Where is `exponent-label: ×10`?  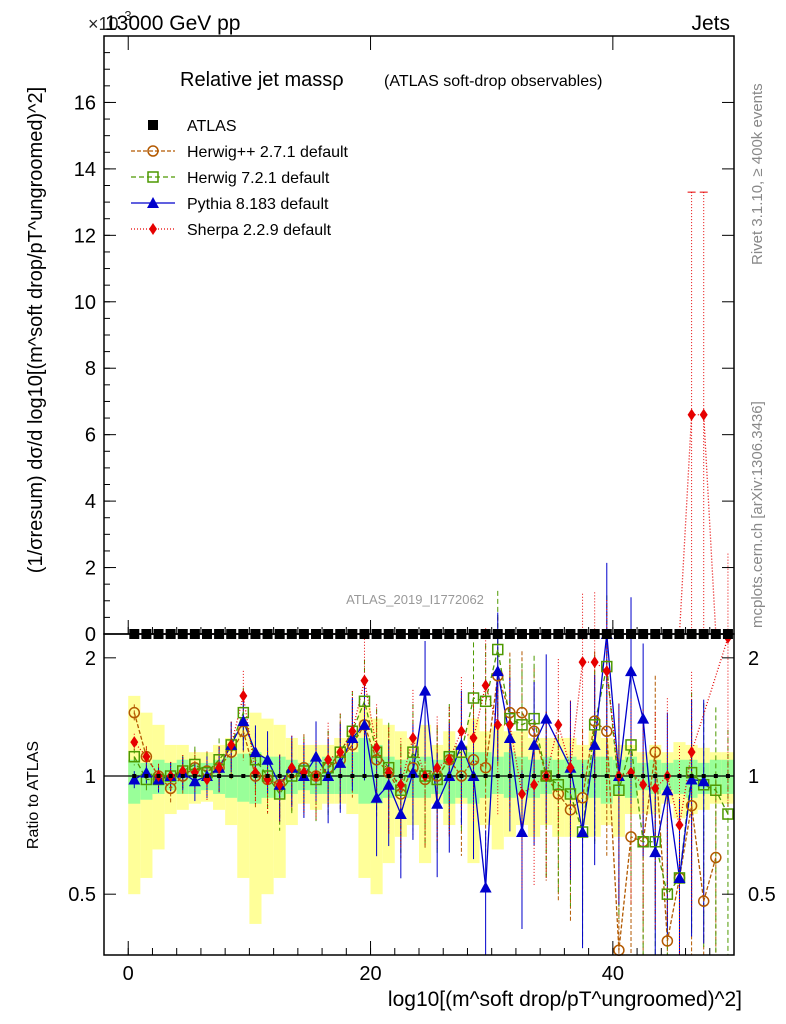 exponent-label: ×10 is located at coordinates (103, 24).